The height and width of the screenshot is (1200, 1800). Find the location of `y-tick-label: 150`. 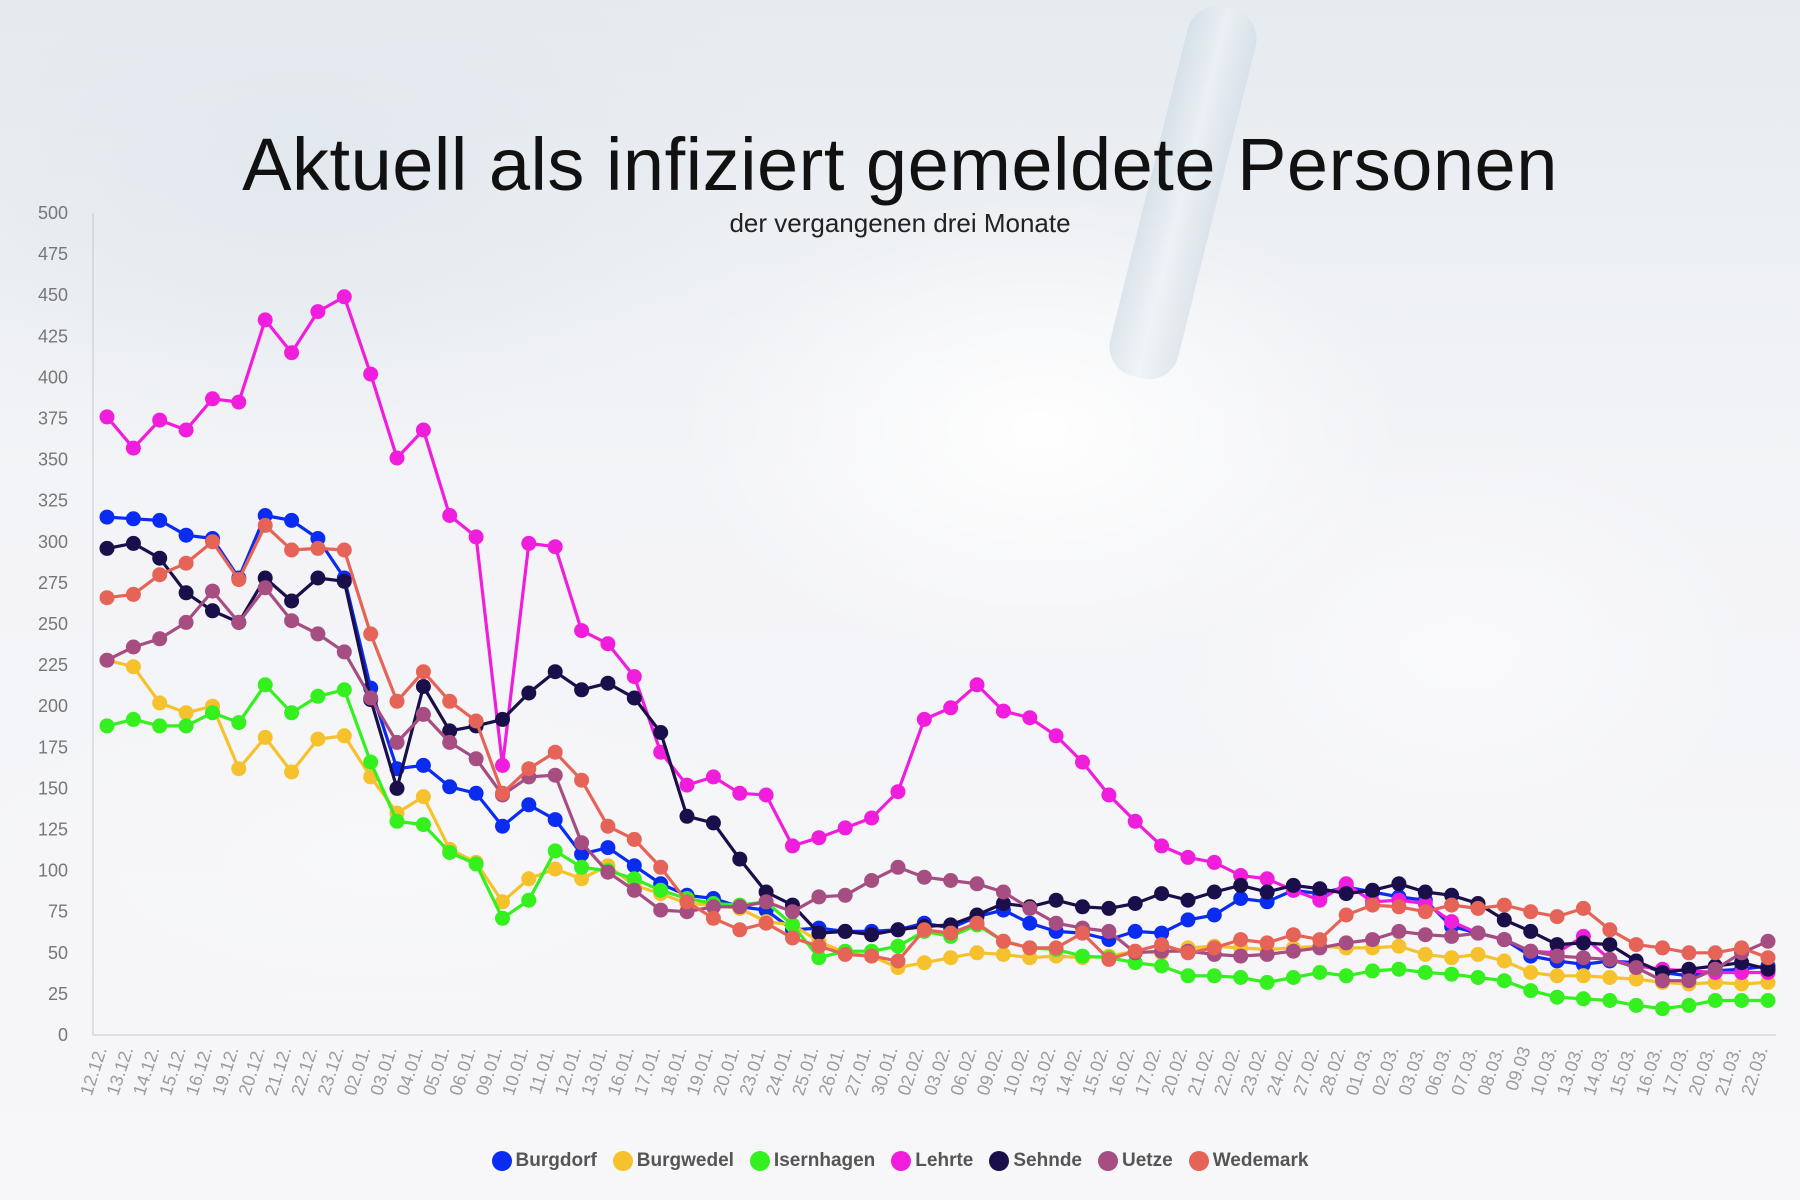

y-tick-label: 150 is located at coordinates (53, 788).